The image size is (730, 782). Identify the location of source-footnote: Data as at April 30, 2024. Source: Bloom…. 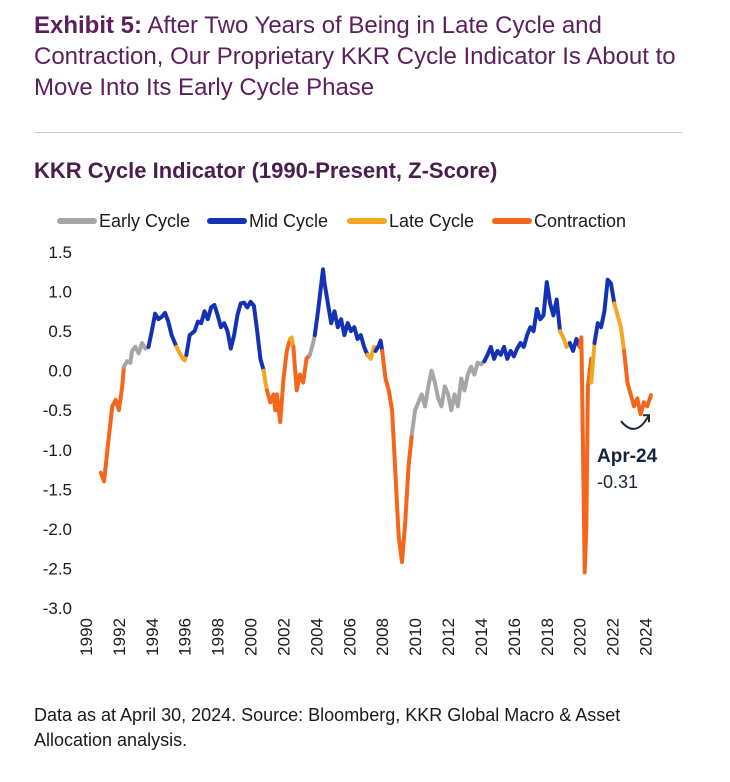
(327, 727).